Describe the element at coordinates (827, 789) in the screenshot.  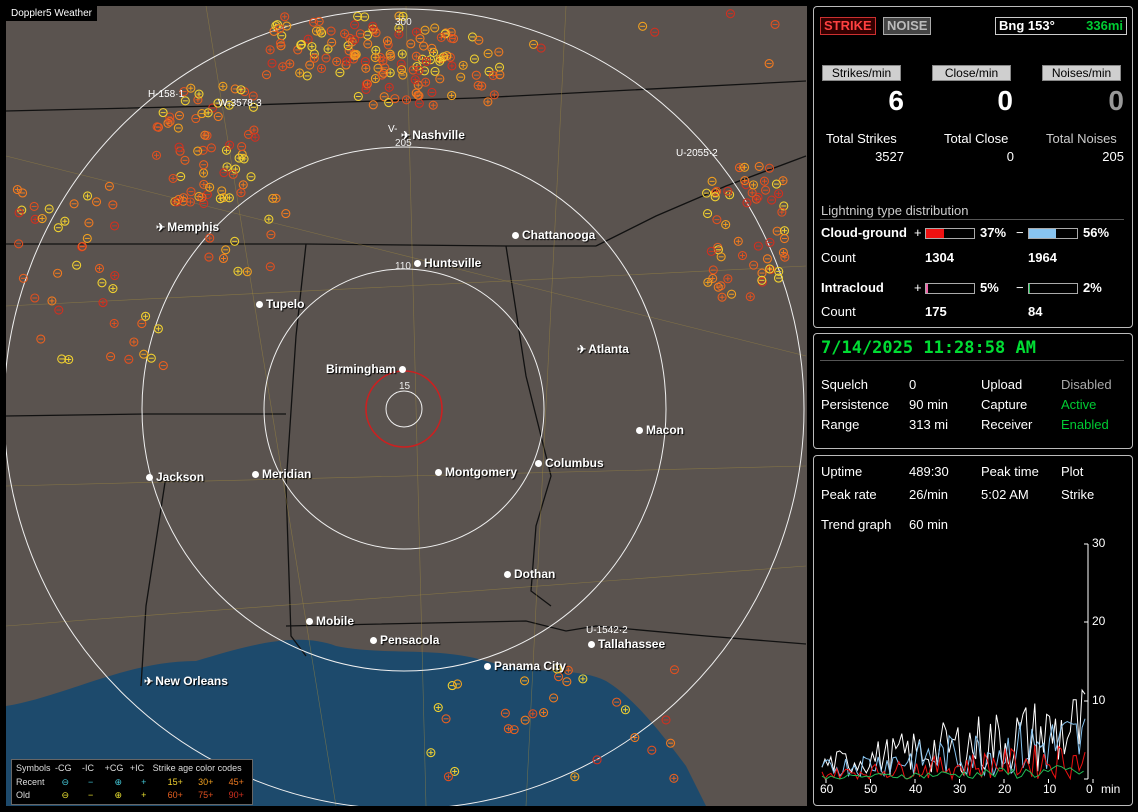
I see `trend-x-tick: 60` at that location.